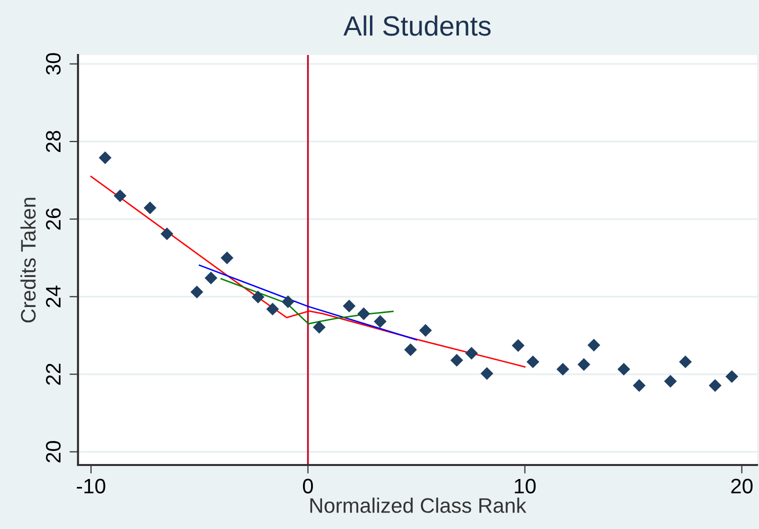 The width and height of the screenshot is (759, 529). I want to click on x-tick-label: 20, so click(742, 486).